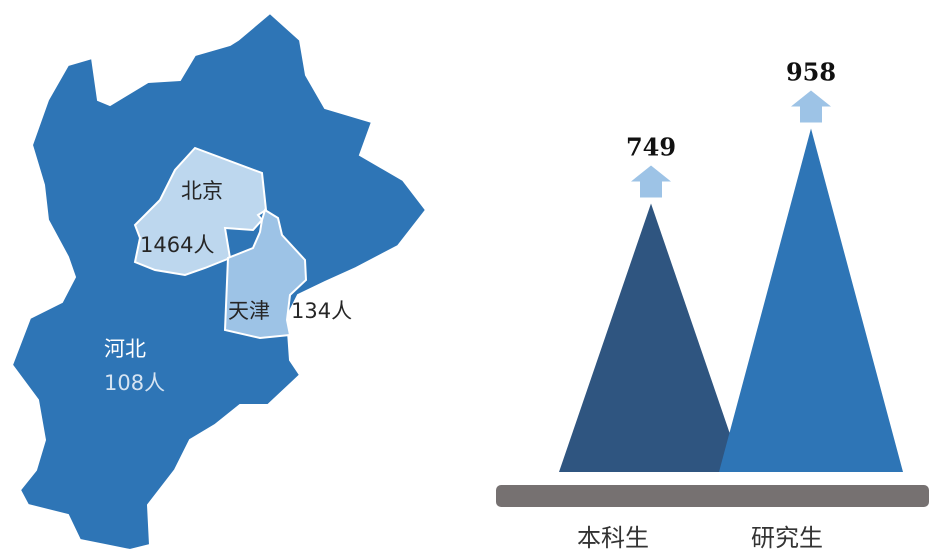 The width and height of the screenshot is (929, 551). What do you see at coordinates (613, 537) in the screenshot?
I see `category-label-undergrad: 本科生` at bounding box center [613, 537].